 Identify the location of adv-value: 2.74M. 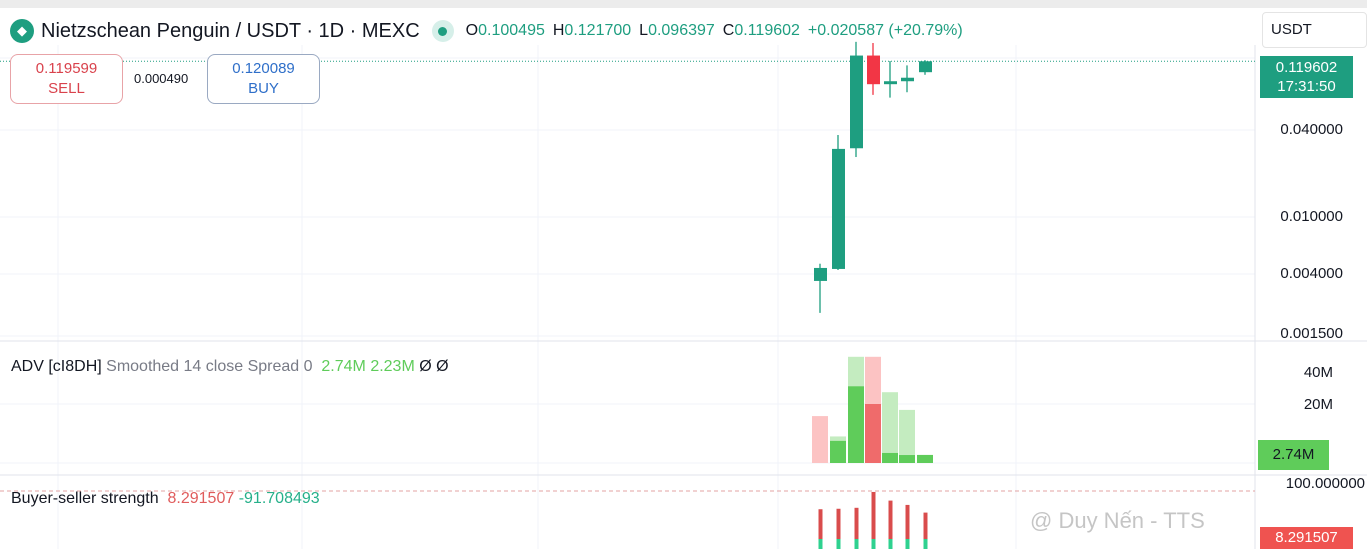
(343, 366).